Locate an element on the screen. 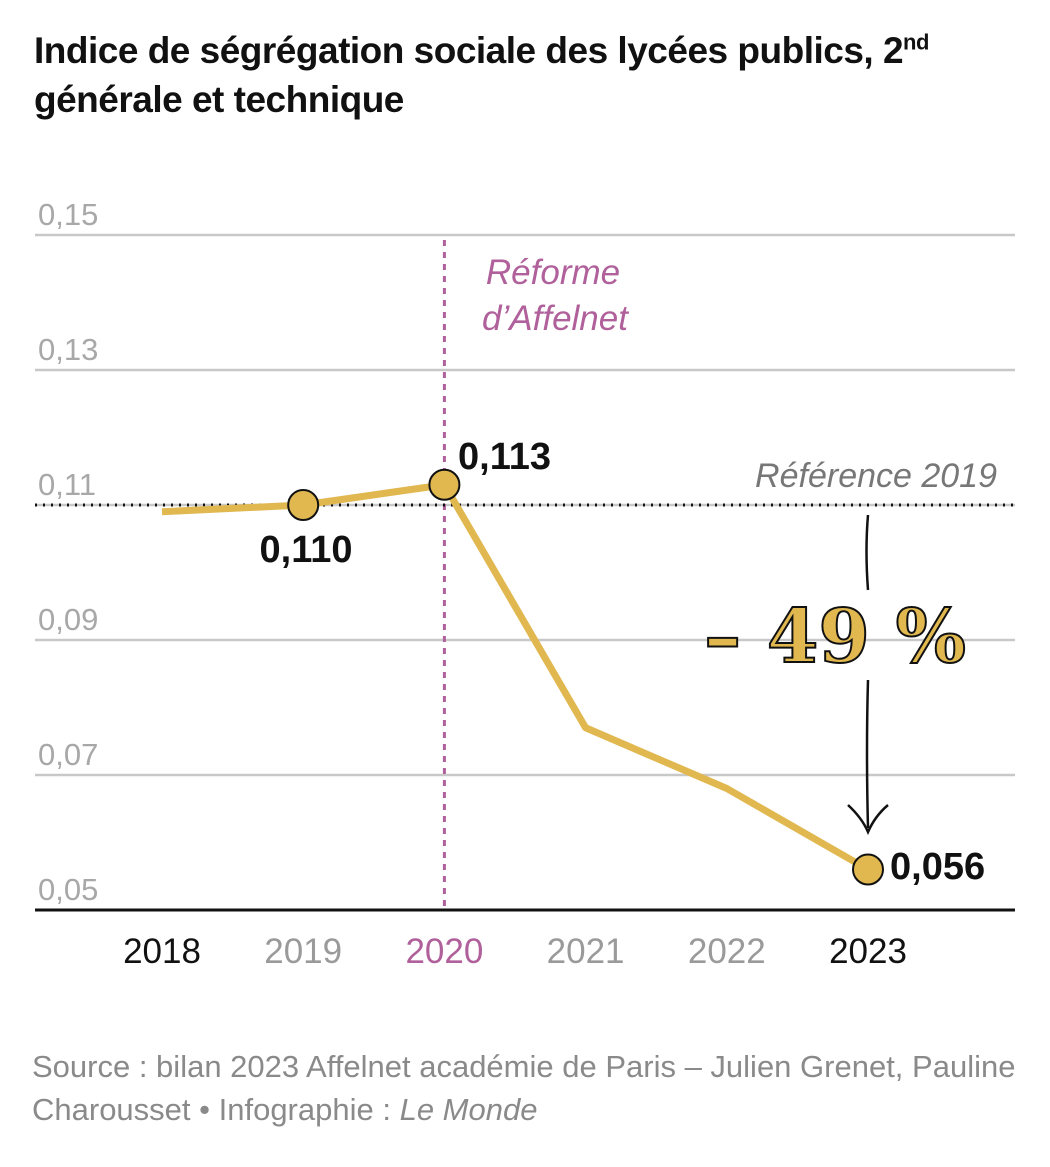 Image resolution: width=1050 pixels, height=1167 pixels. data-label: 0,056 is located at coordinates (937, 867).